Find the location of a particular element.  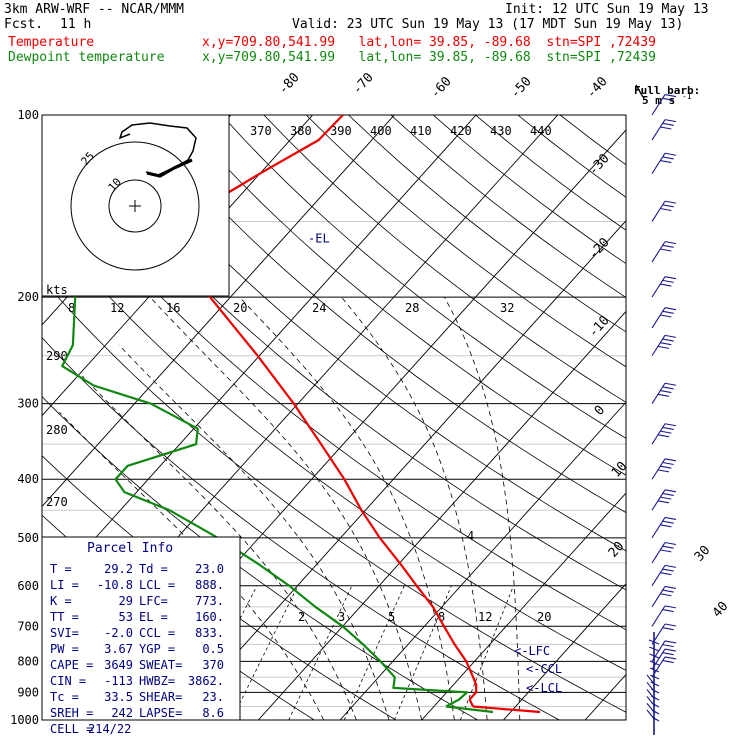

theta-label: 390 is located at coordinates (341, 131).